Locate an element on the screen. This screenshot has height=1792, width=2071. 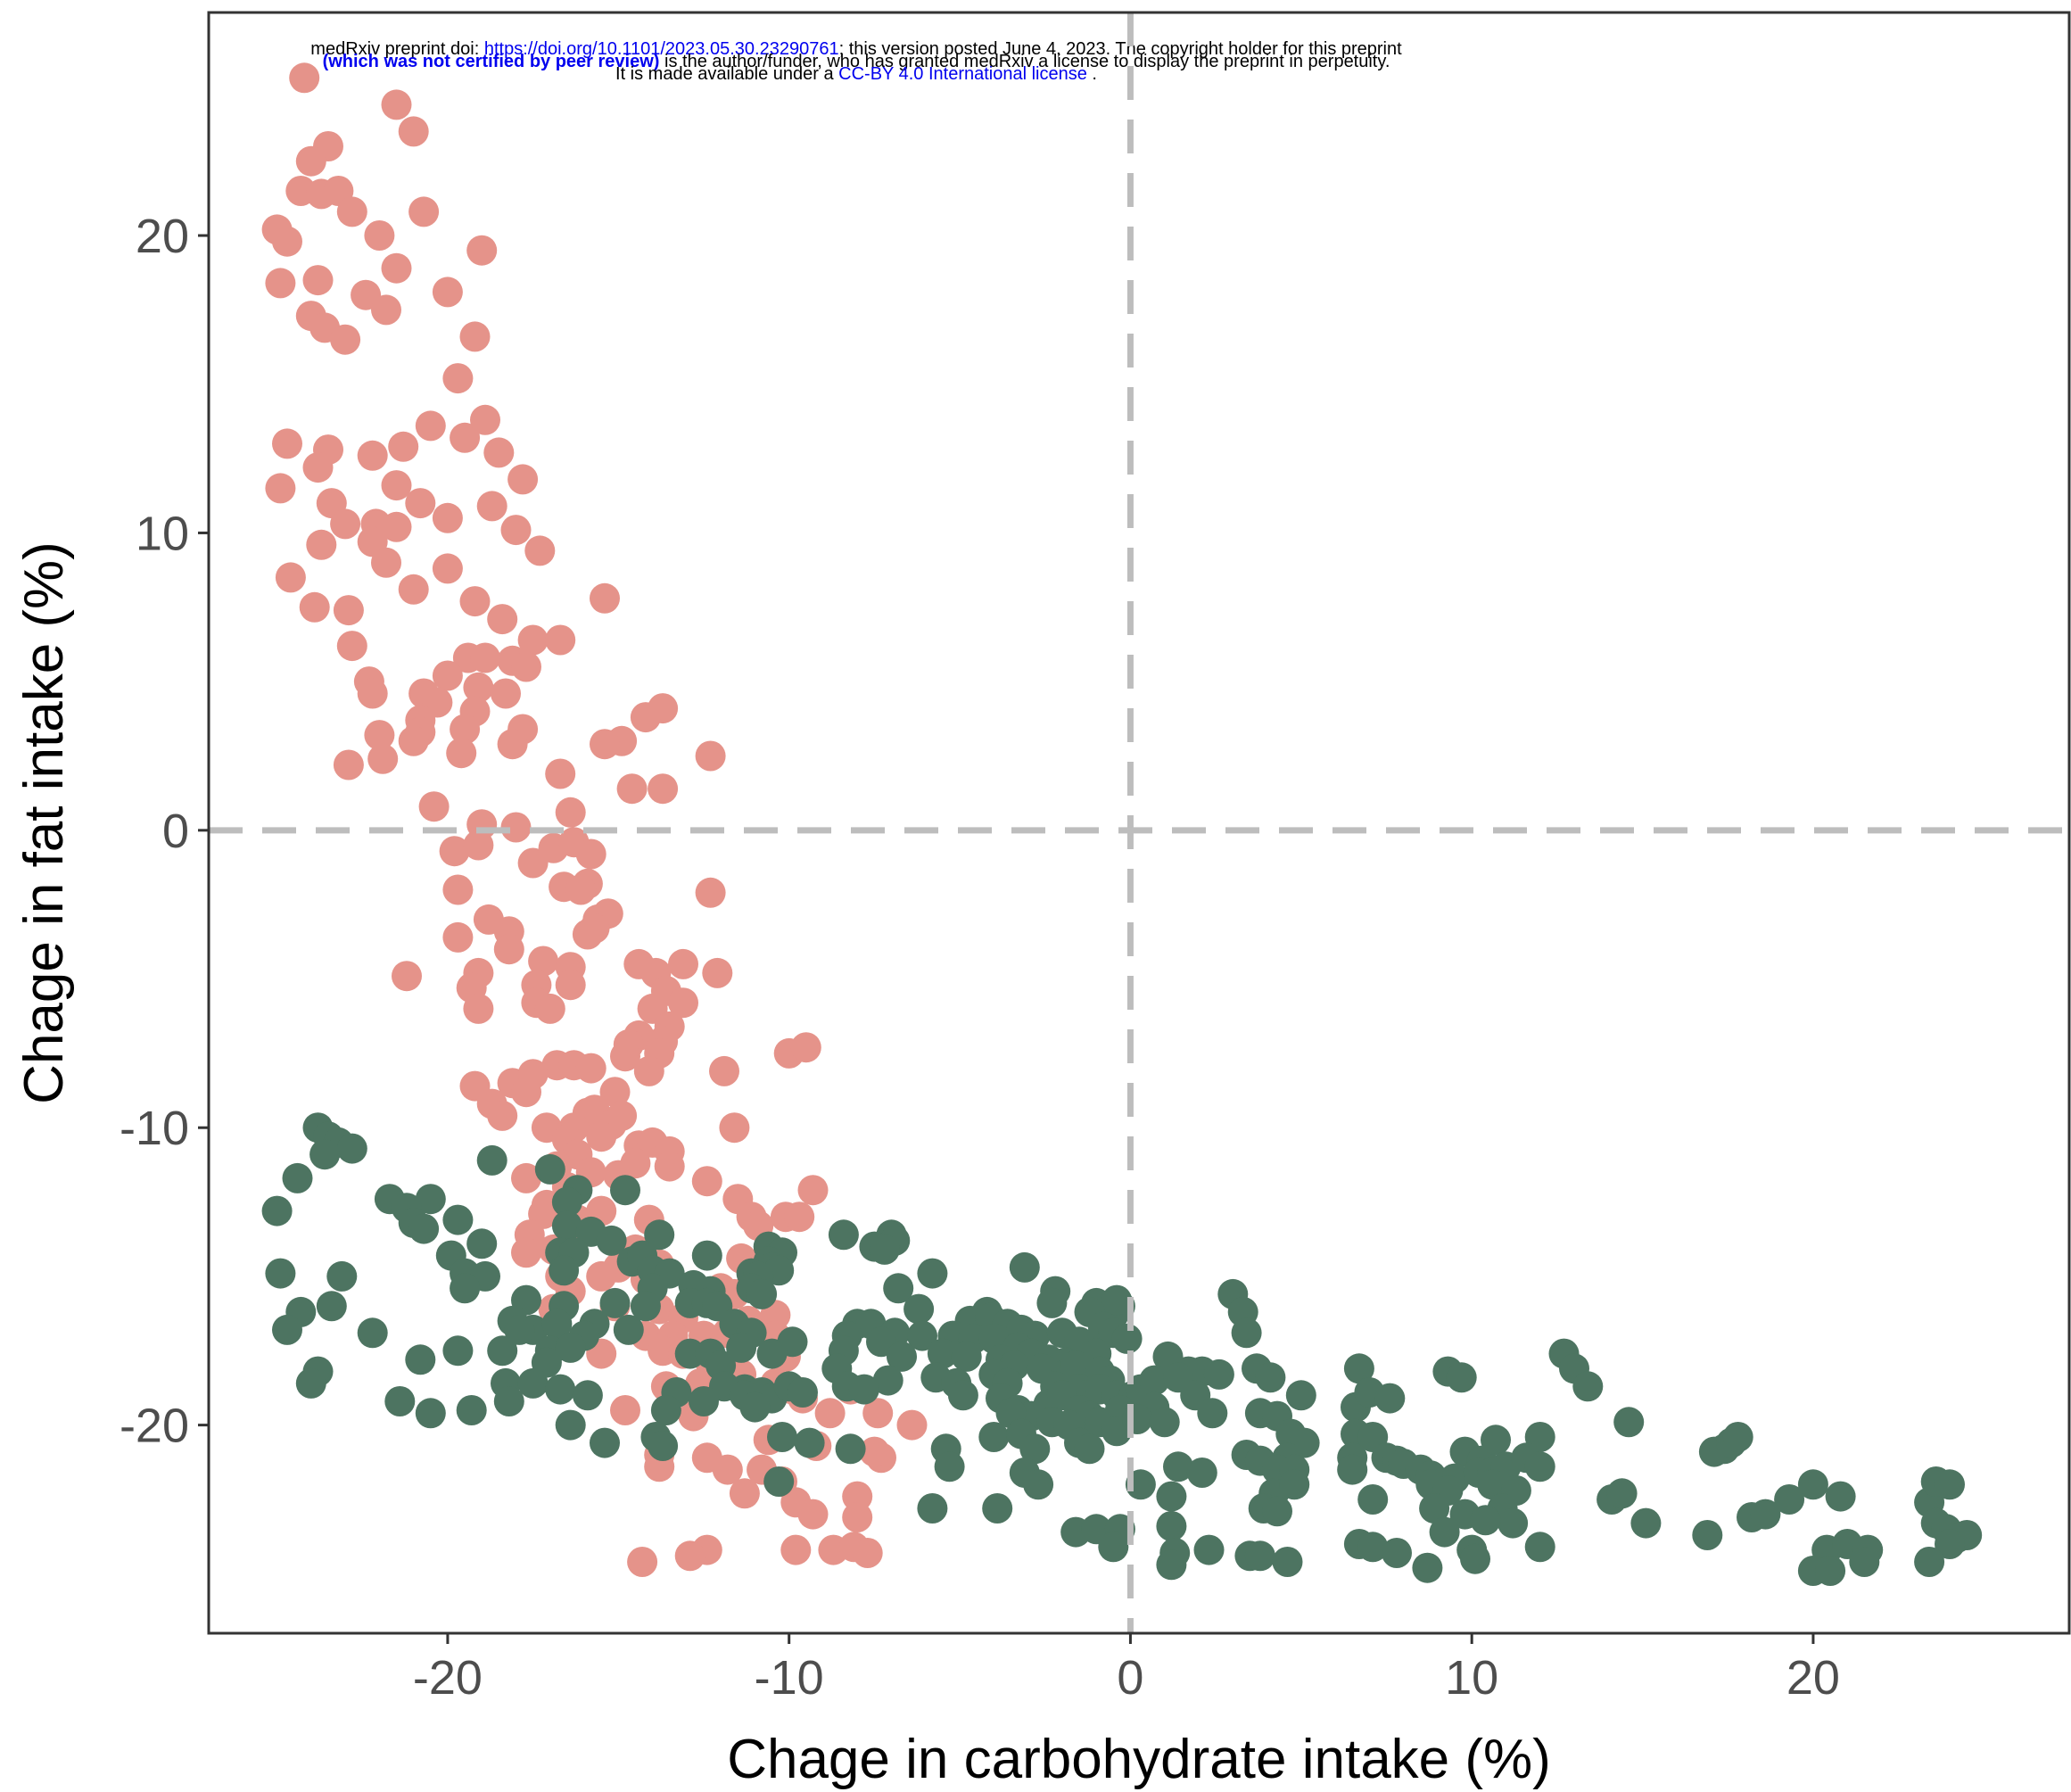
license-suffix: . is located at coordinates (1092, 74).